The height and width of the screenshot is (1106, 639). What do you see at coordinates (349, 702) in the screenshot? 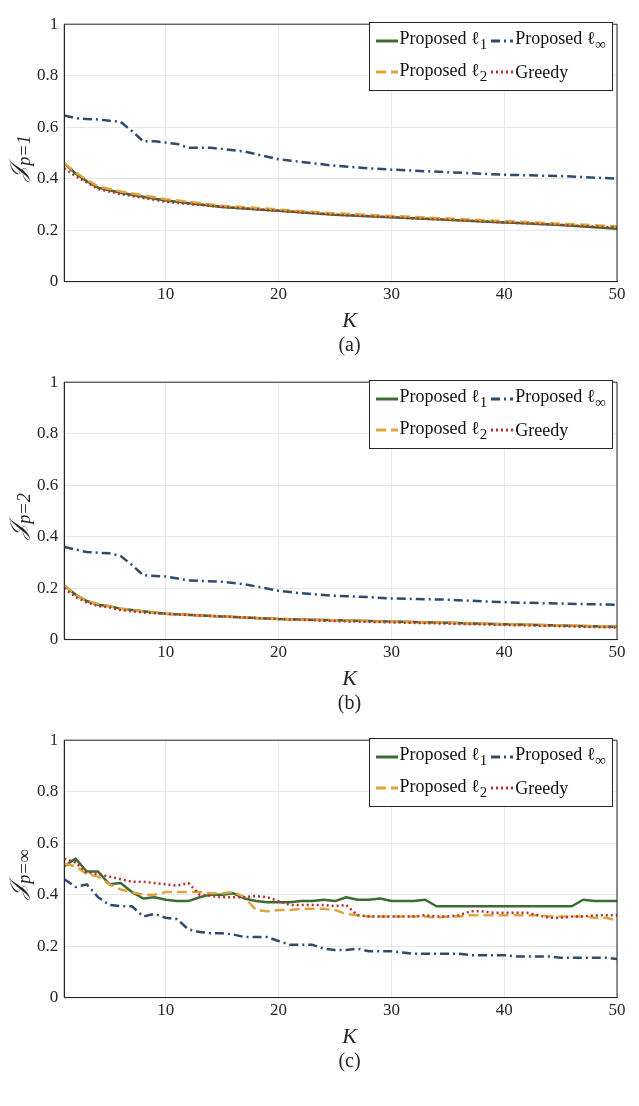
I see `text: (b)` at bounding box center [349, 702].